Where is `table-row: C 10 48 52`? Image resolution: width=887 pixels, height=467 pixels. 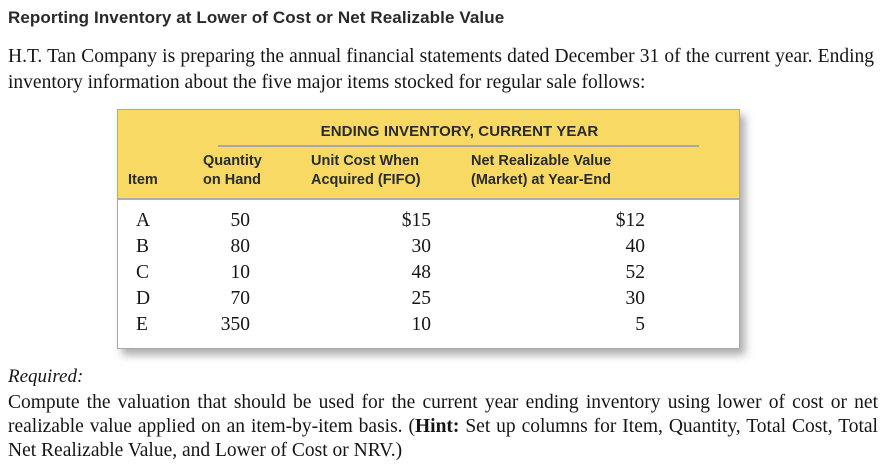
table-row: C 10 48 52 is located at coordinates (428, 273).